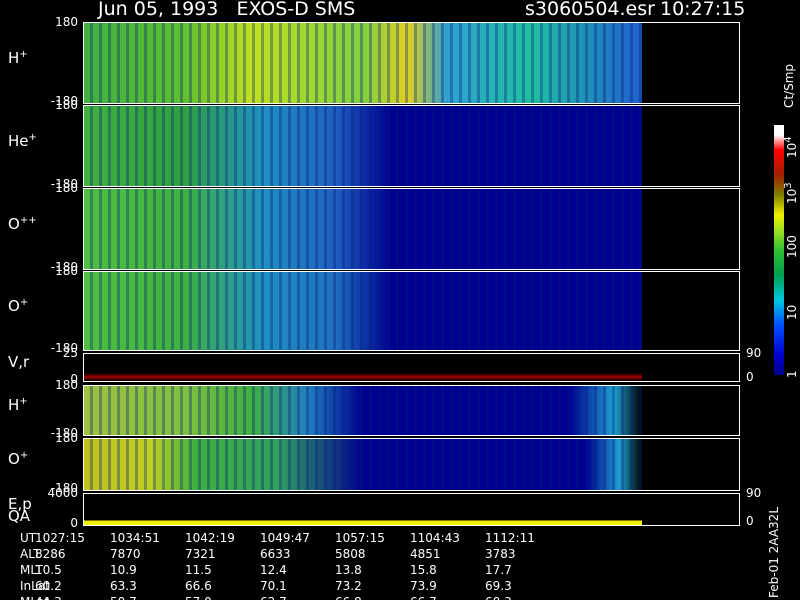  Describe the element at coordinates (30, 554) in the screenshot. I see `row-label: ALT` at that location.